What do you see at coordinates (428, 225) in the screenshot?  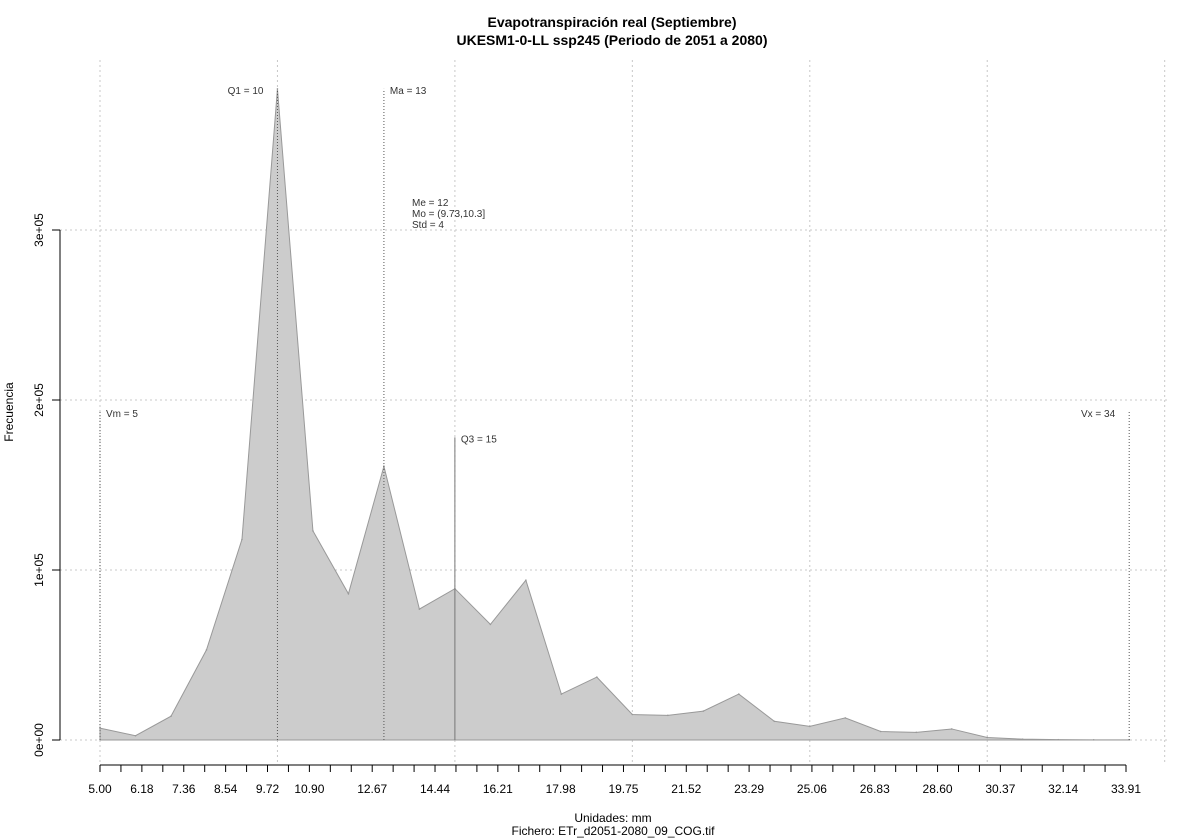 I see `stat-std: Std = 4` at bounding box center [428, 225].